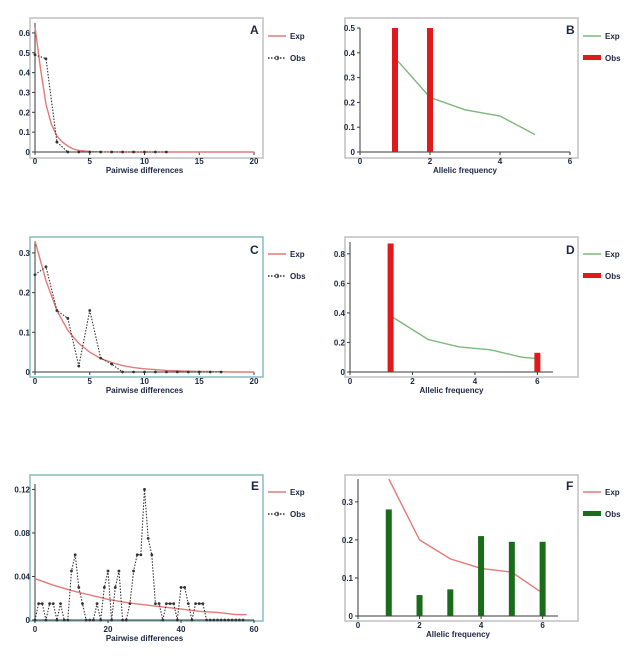 Image resolution: width=633 pixels, height=663 pixels. What do you see at coordinates (25, 112) in the screenshot?
I see `y-tick-label: 0.2` at bounding box center [25, 112].